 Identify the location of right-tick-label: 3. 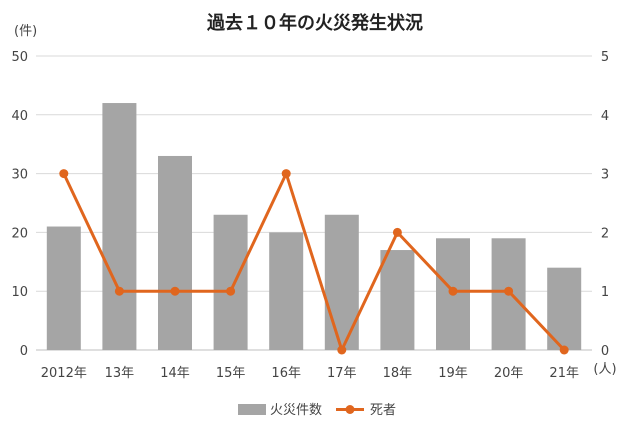
(605, 175).